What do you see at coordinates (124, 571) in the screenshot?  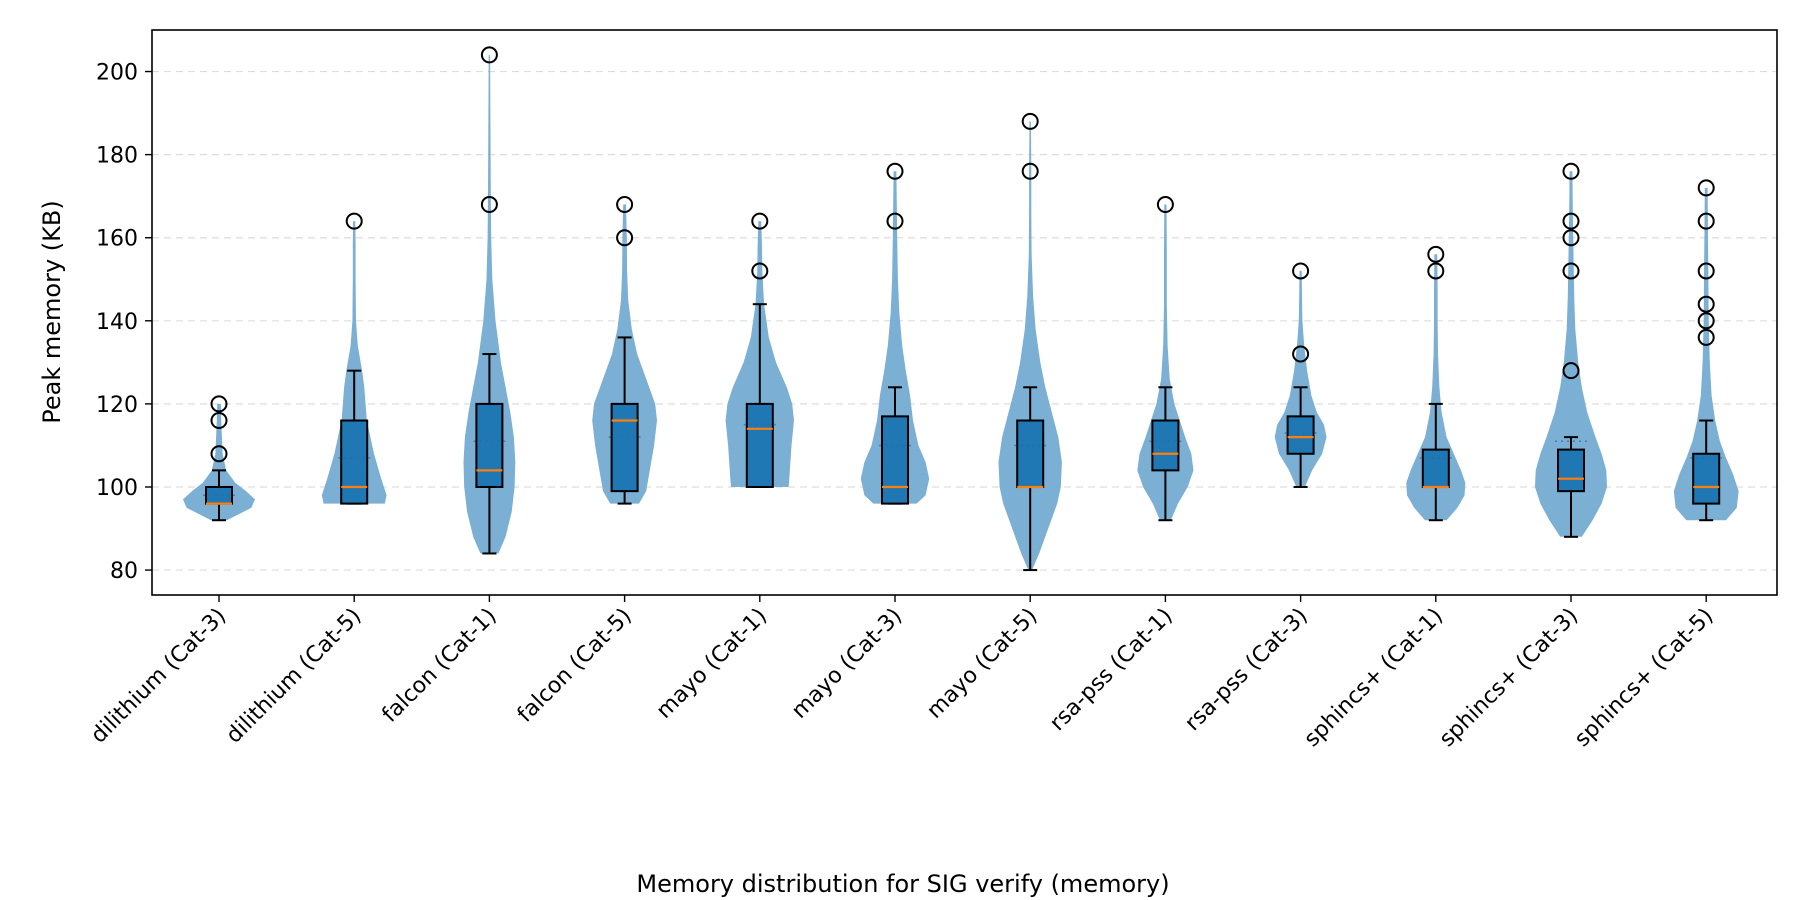 I see `y-tick-label: 80` at bounding box center [124, 571].